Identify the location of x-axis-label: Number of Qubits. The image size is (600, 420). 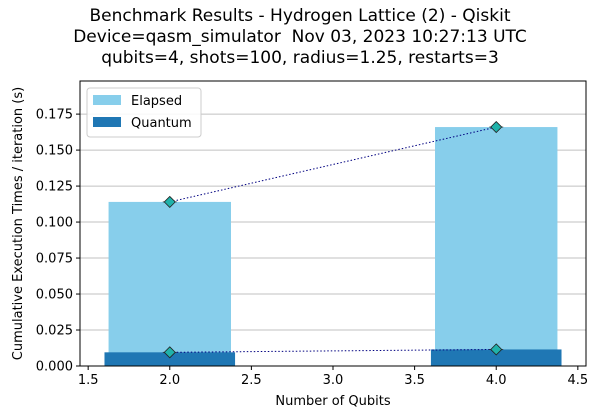
(332, 401).